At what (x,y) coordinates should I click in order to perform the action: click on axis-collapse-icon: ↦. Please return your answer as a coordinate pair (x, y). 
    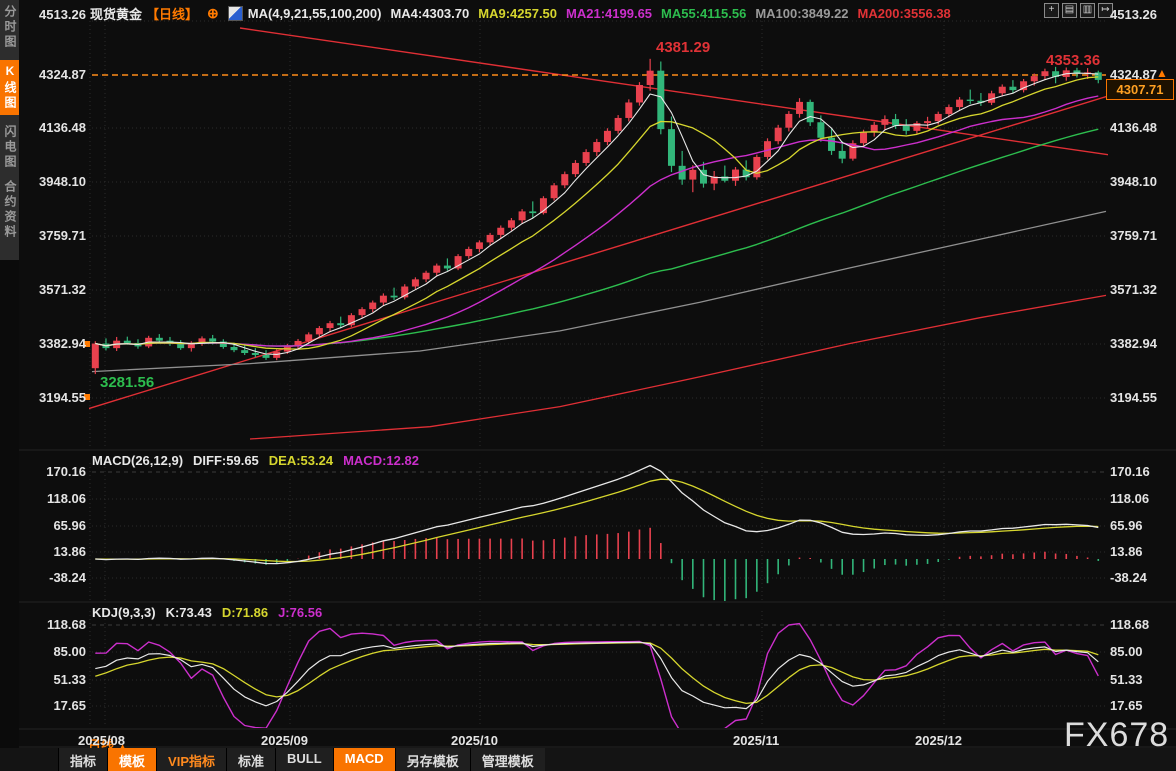
    Looking at the image, I should click on (1105, 10).